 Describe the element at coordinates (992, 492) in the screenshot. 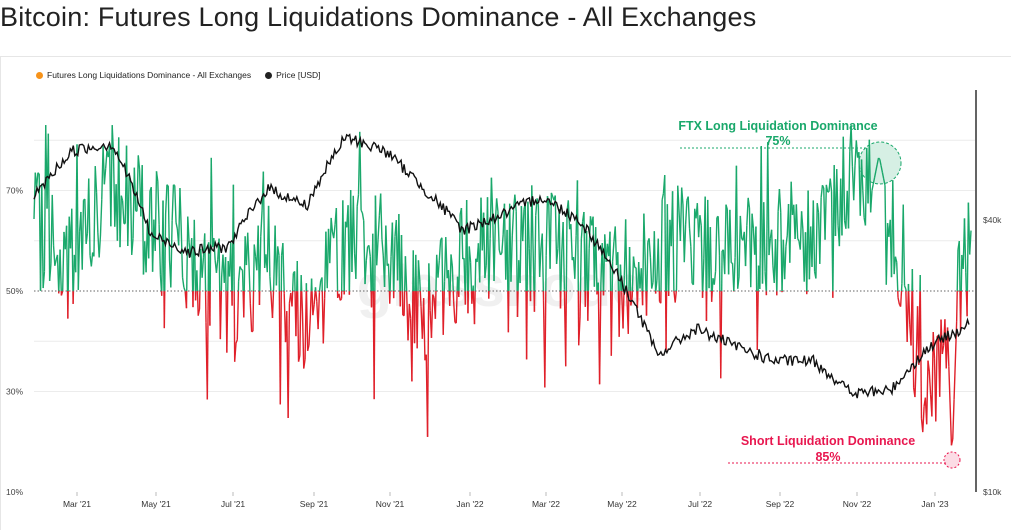

I see `y-tick-label-right: $10k` at that location.